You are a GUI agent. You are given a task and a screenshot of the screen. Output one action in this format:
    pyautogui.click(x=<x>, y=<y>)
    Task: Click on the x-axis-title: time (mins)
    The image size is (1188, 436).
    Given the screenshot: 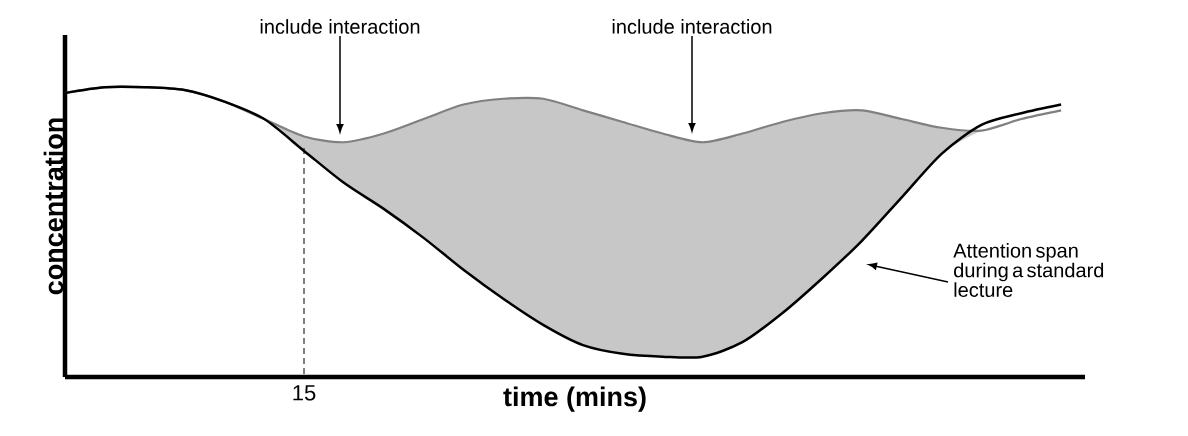 What is the action you would take?
    pyautogui.click(x=574, y=399)
    